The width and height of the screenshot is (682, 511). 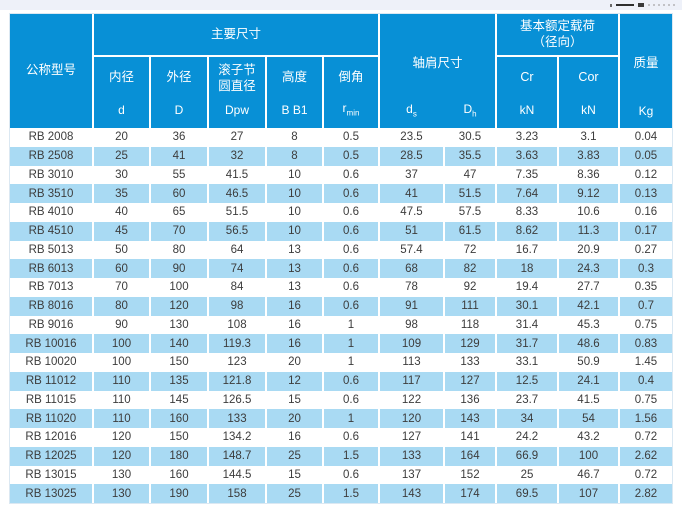 I want to click on cell-rmin: 1.5, so click(x=351, y=456).